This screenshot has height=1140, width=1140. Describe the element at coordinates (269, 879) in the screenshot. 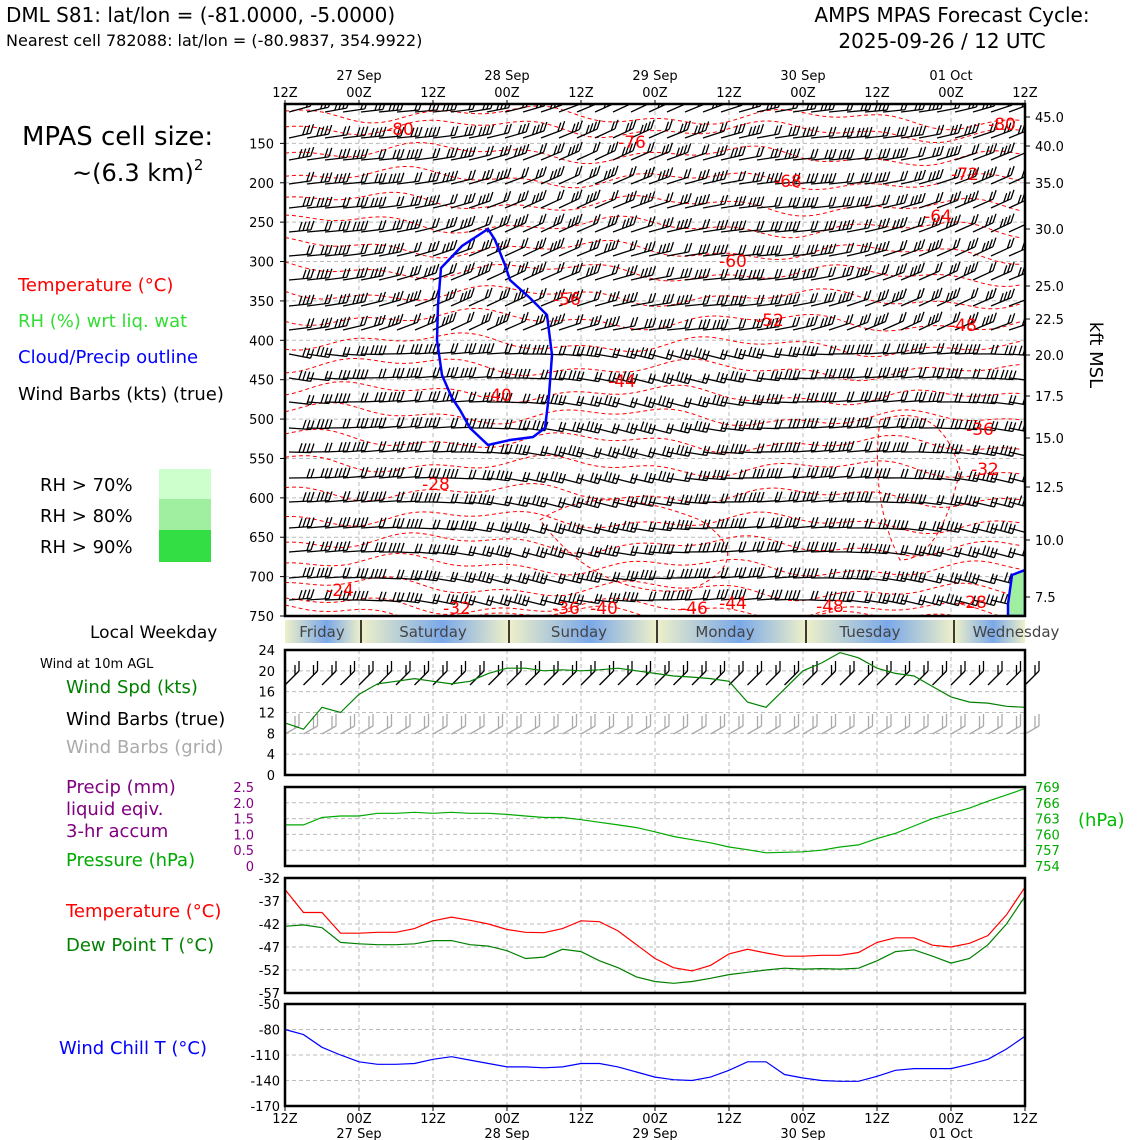

I see `temp-tick-label: -32` at that location.